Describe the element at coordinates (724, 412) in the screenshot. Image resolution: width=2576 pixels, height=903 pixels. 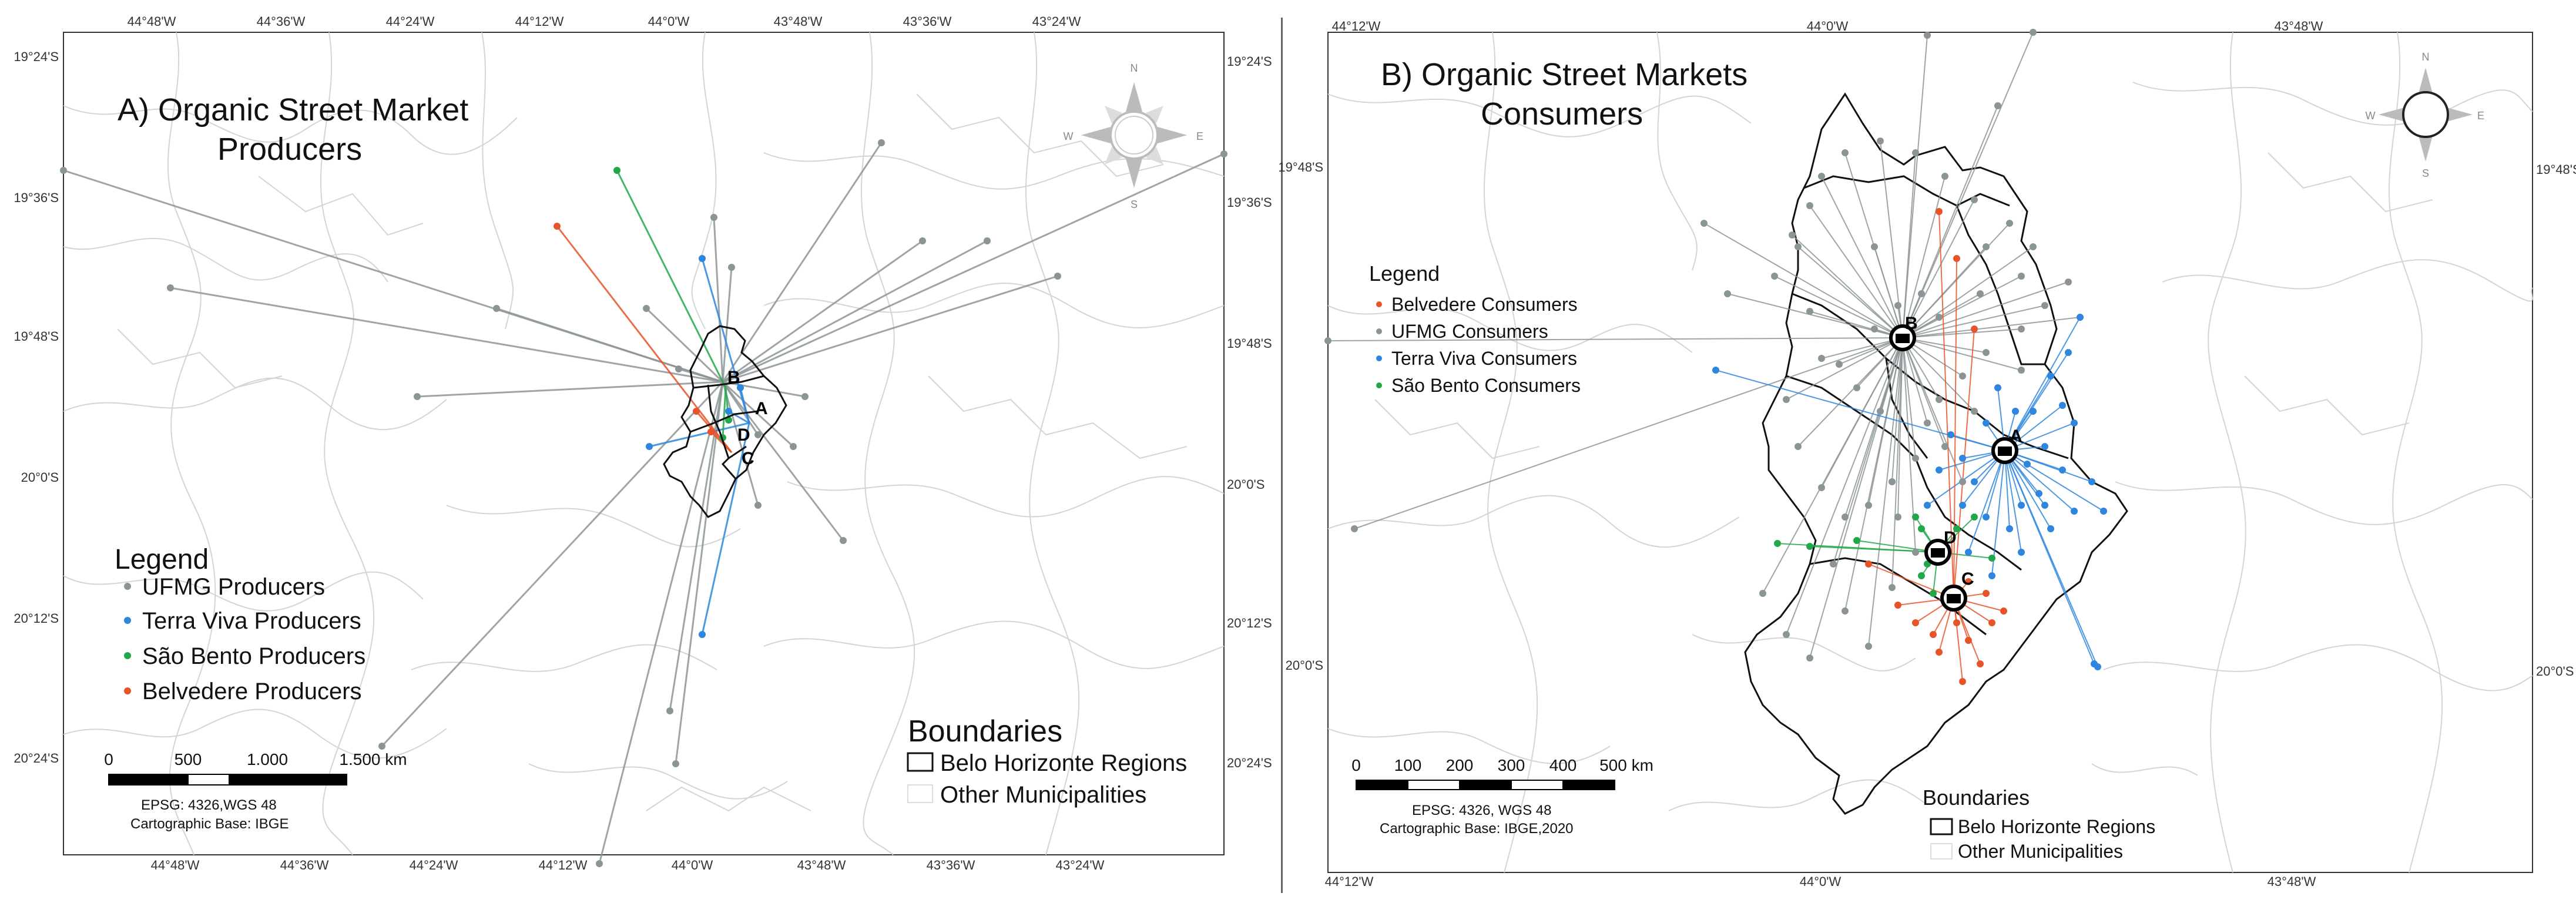
I see `sao-bento-flow-line` at that location.